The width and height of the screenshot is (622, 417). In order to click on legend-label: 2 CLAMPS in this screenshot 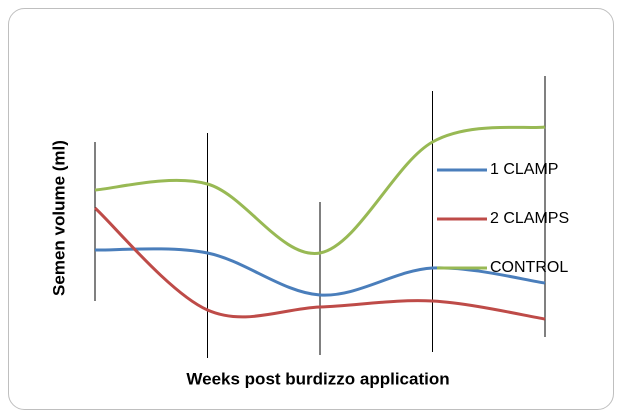, I will do `click(529, 218)`.